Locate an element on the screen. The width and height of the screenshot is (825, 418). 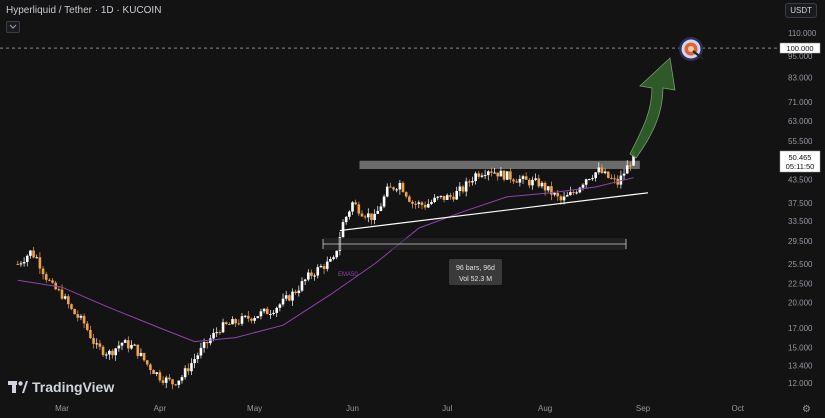
x-tick-label: Oct is located at coordinates (738, 408).